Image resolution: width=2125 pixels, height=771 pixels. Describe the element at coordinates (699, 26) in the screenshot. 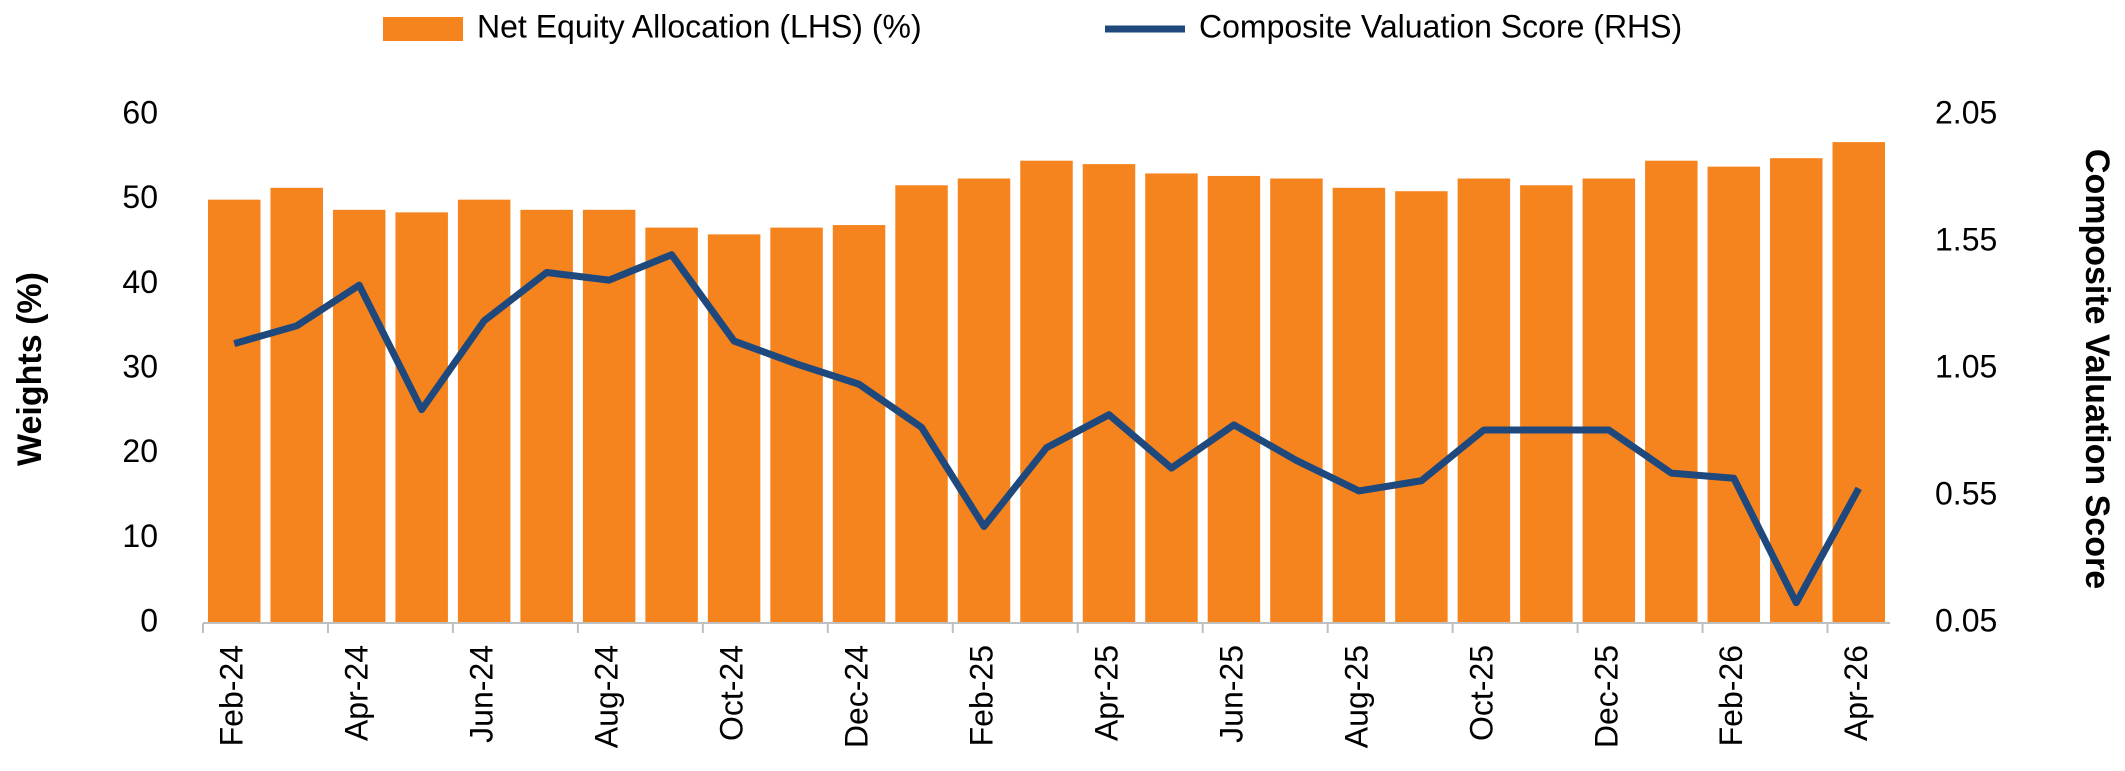

I see `legend-label: Net Equity Allocation (LHS) (%)` at that location.